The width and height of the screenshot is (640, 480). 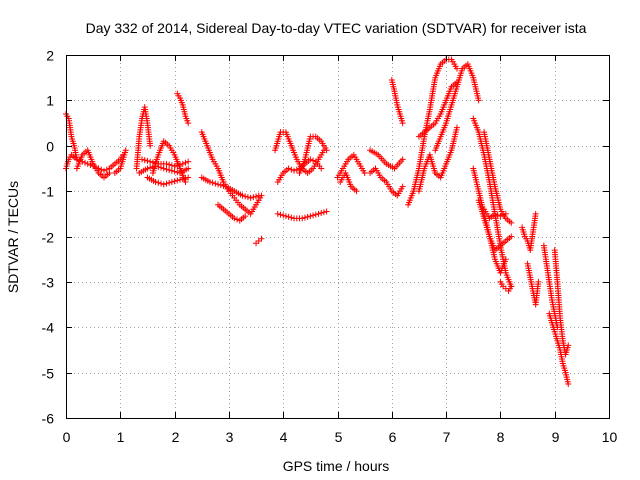 What do you see at coordinates (67, 437) in the screenshot?
I see `x-tick-label: 0` at bounding box center [67, 437].